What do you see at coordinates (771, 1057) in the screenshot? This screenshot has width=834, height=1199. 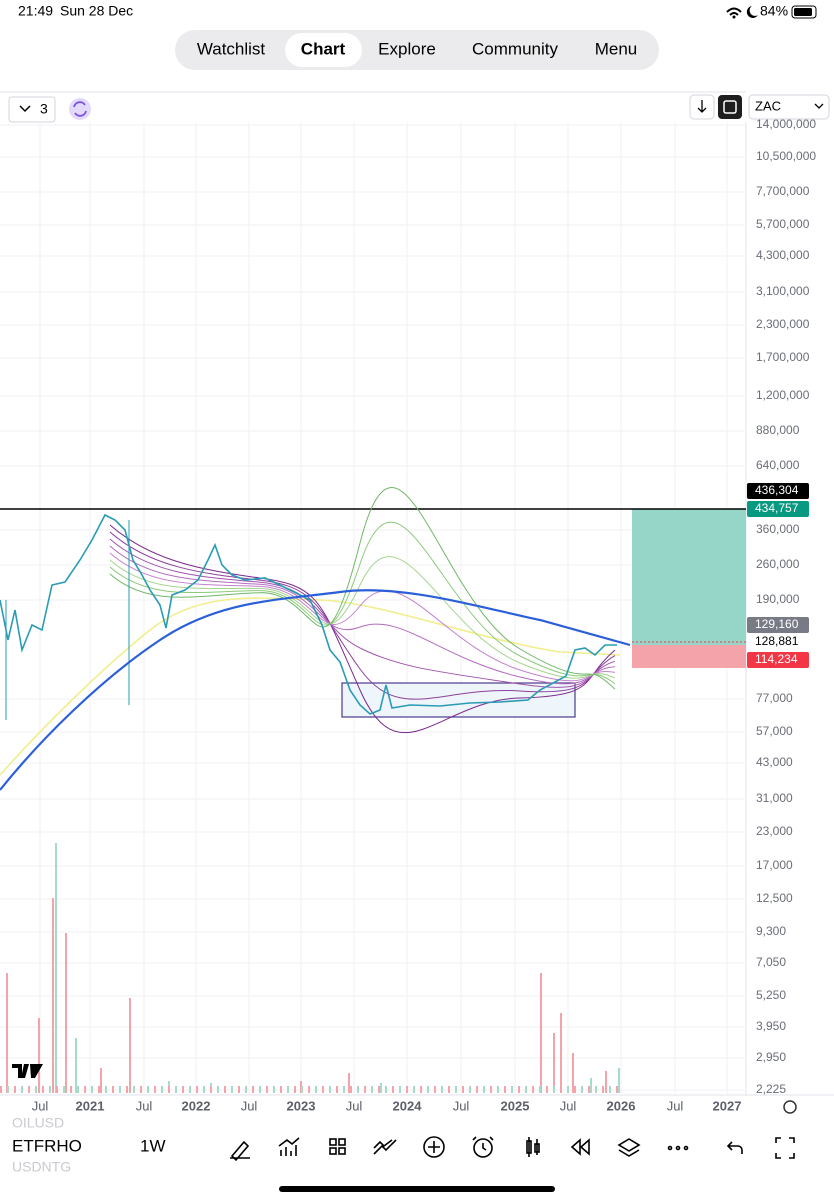 I see `price-axis-label: 2,950` at bounding box center [771, 1057].